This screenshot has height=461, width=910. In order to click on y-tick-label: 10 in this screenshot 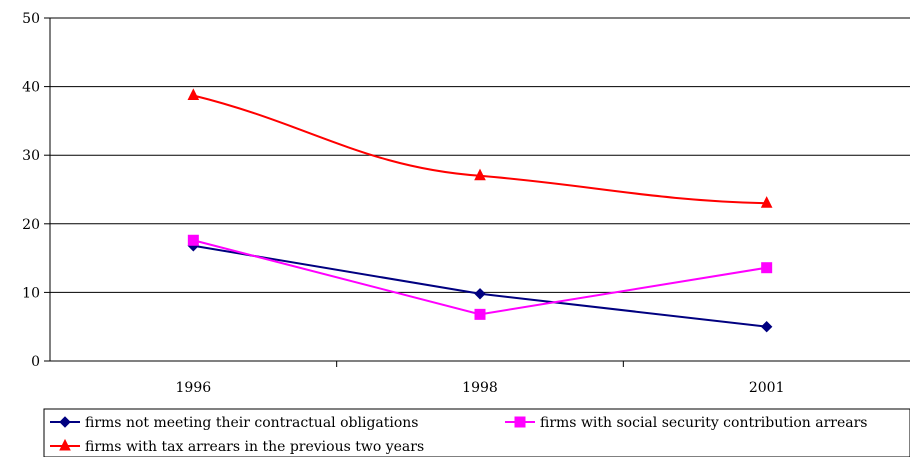, I will do `click(31, 293)`.